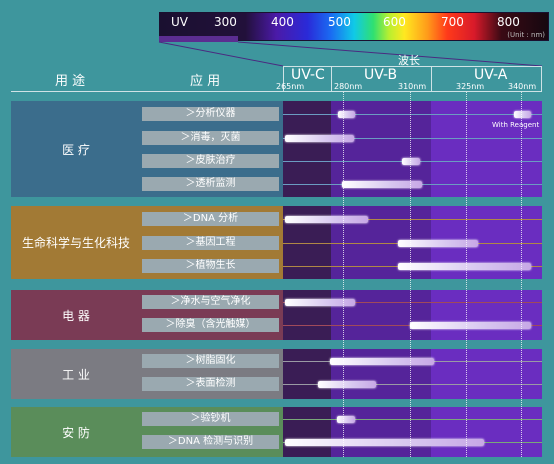 This screenshot has height=464, width=554. What do you see at coordinates (438, 243) in the screenshot?
I see `range-genetic-engineering` at bounding box center [438, 243].